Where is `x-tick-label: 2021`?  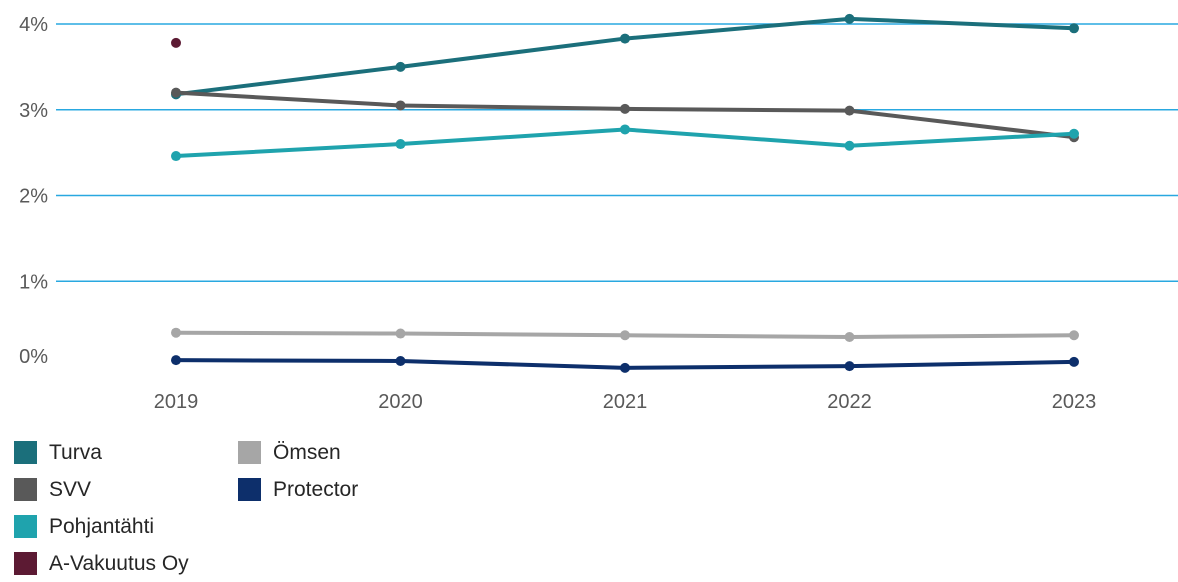
x-tick-label: 2021 is located at coordinates (625, 402).